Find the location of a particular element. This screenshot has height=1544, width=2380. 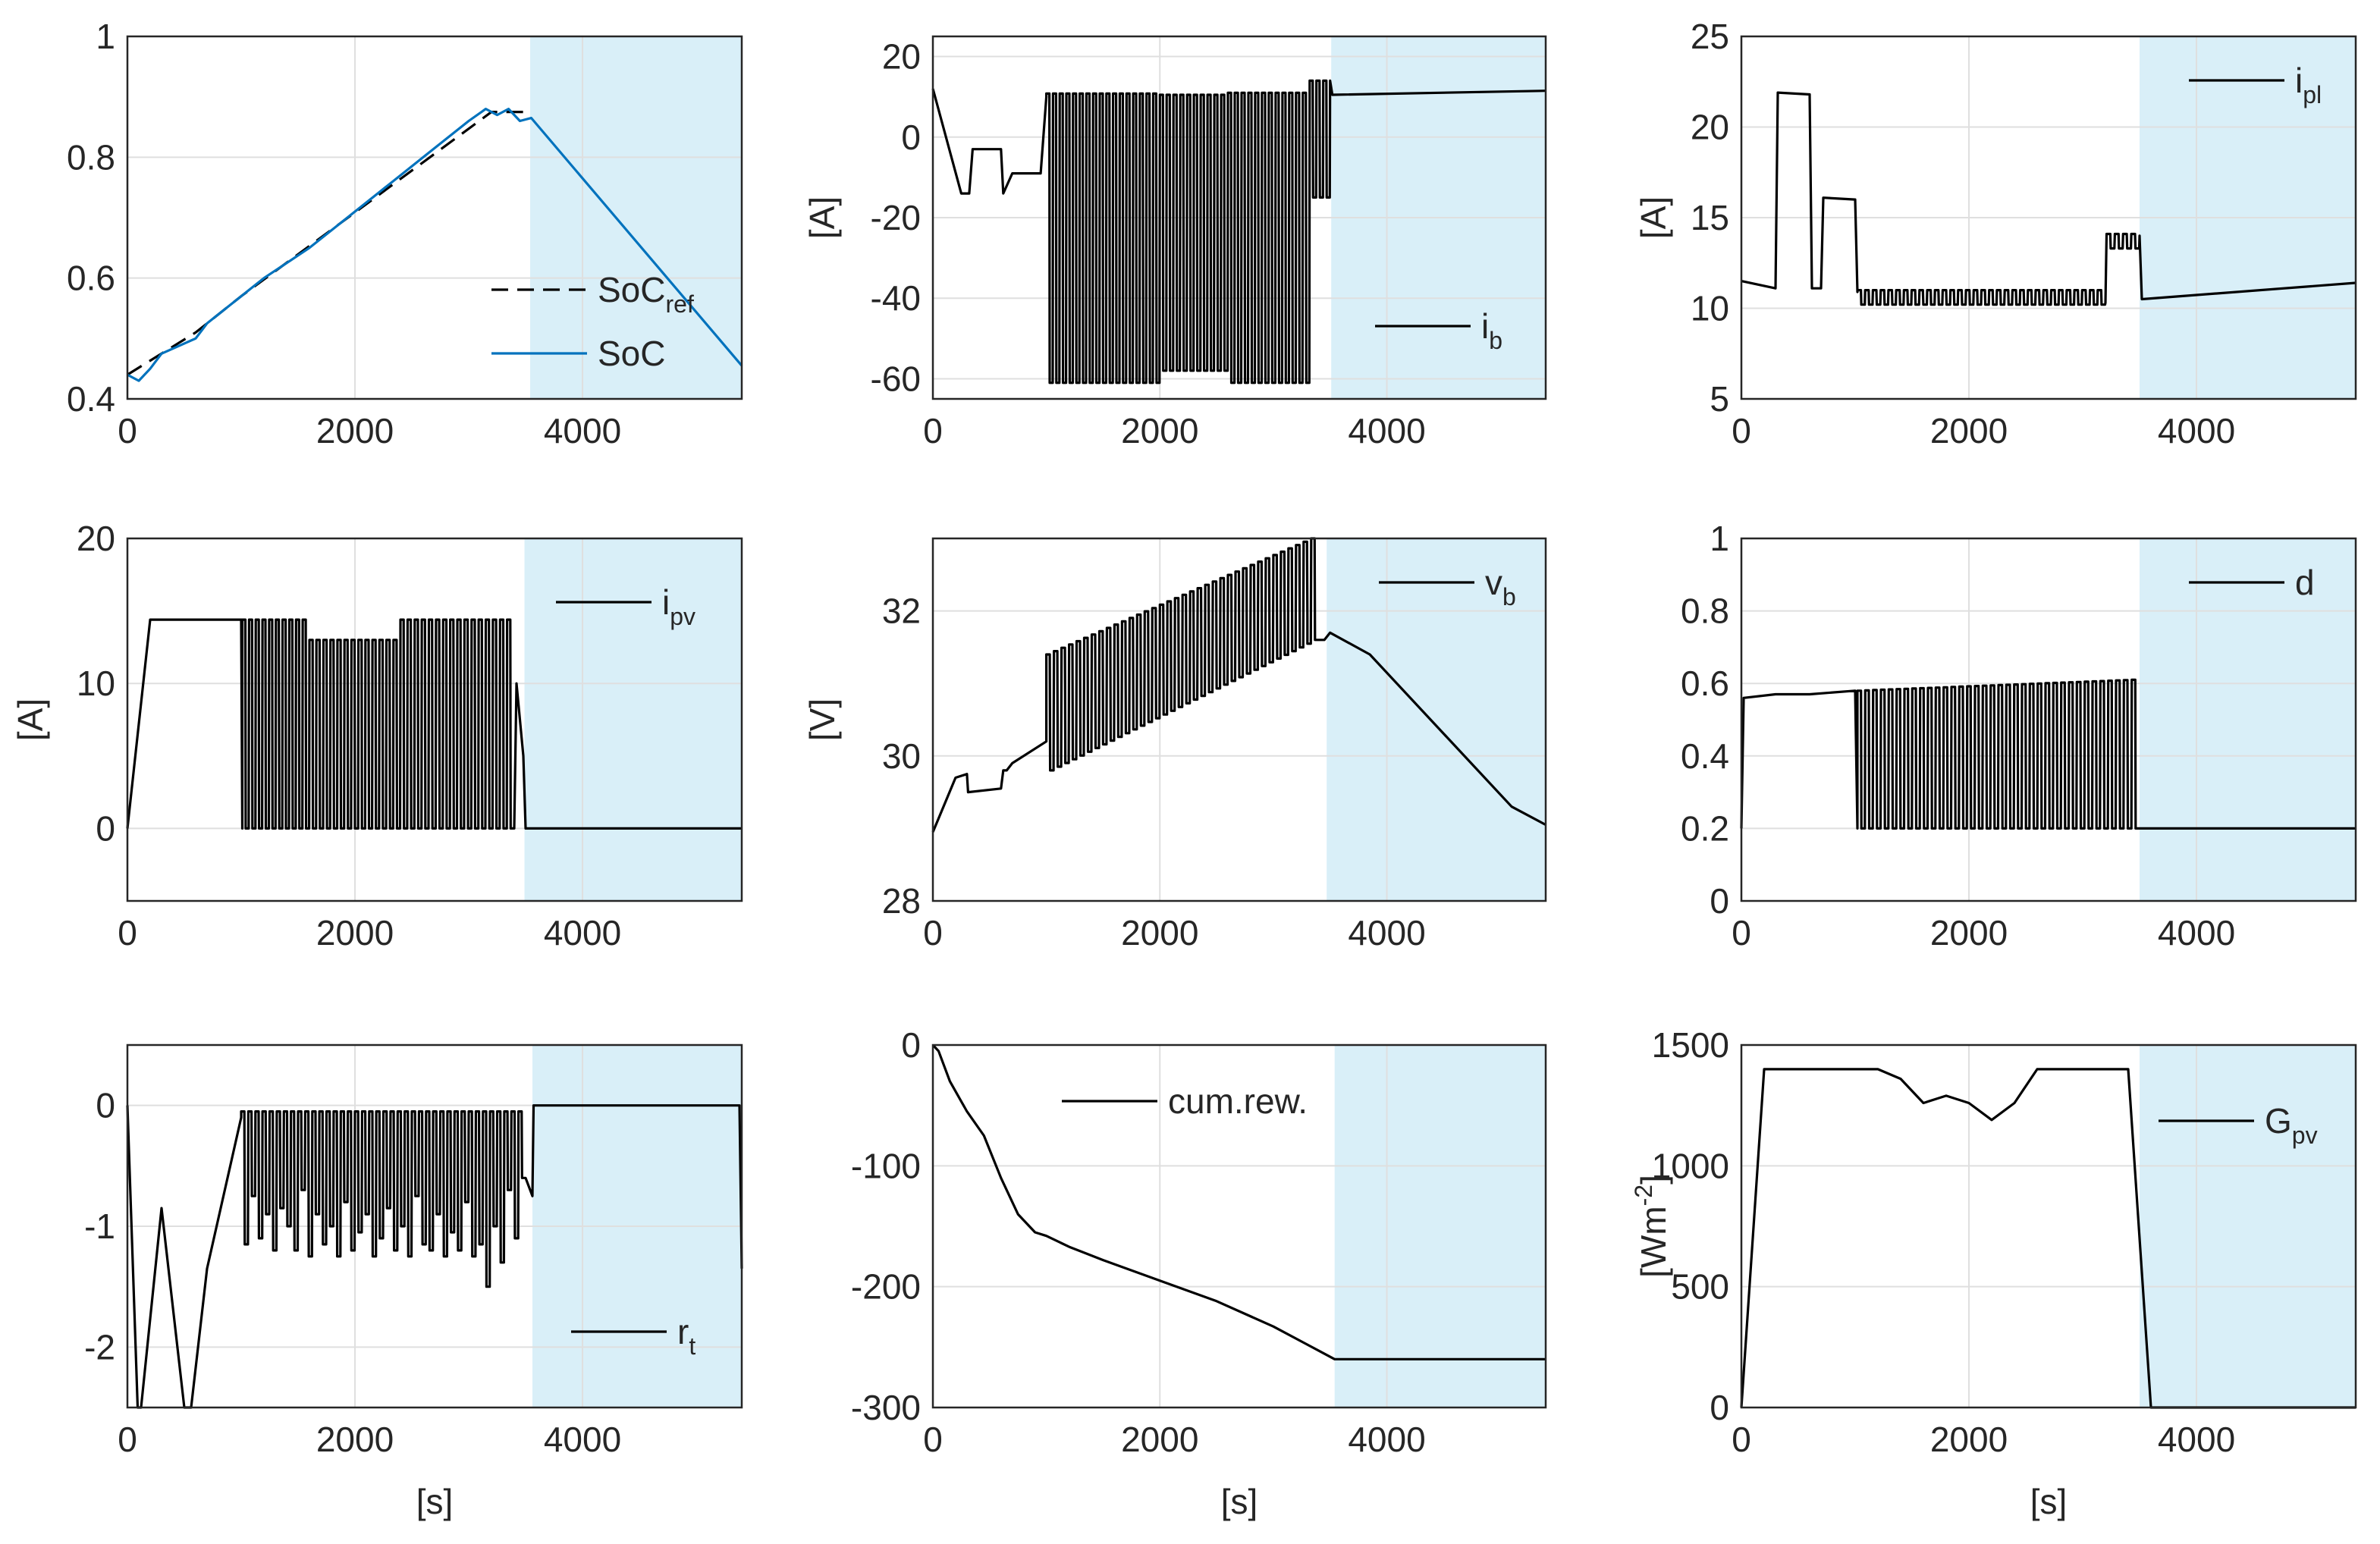

y-tick-label: -1 is located at coordinates (99, 1226).